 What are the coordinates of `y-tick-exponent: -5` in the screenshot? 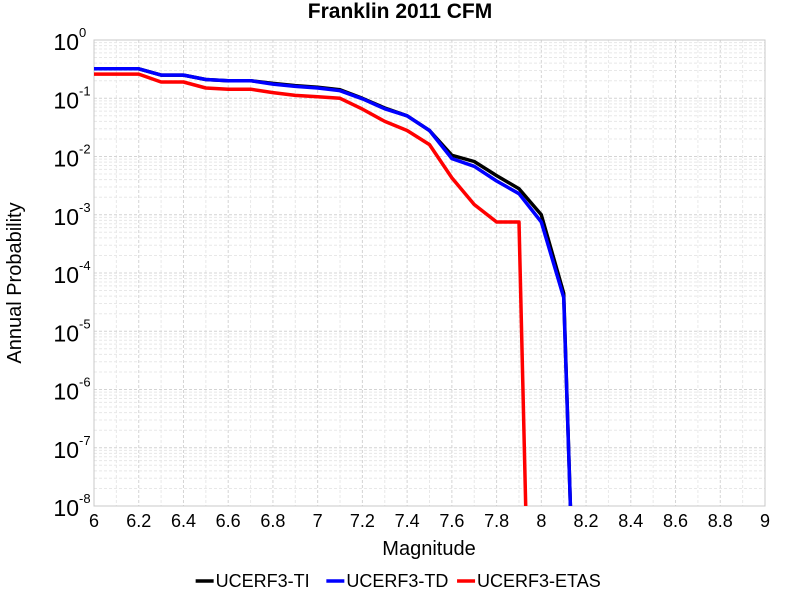 It's located at (85, 323).